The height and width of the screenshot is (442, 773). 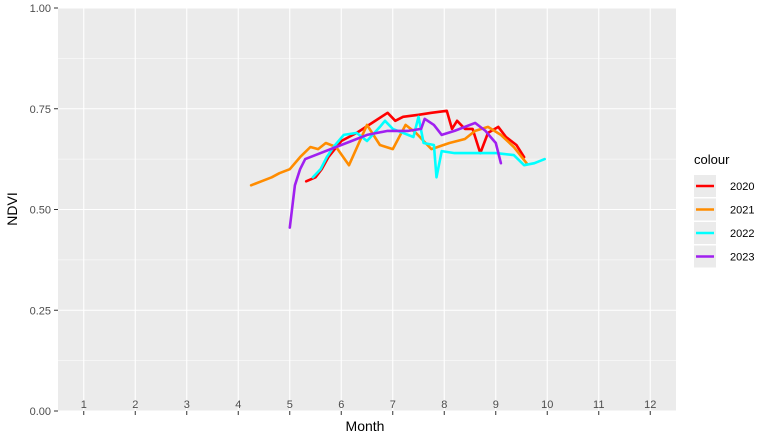 What do you see at coordinates (135, 405) in the screenshot?
I see `x-tick-label: 2` at bounding box center [135, 405].